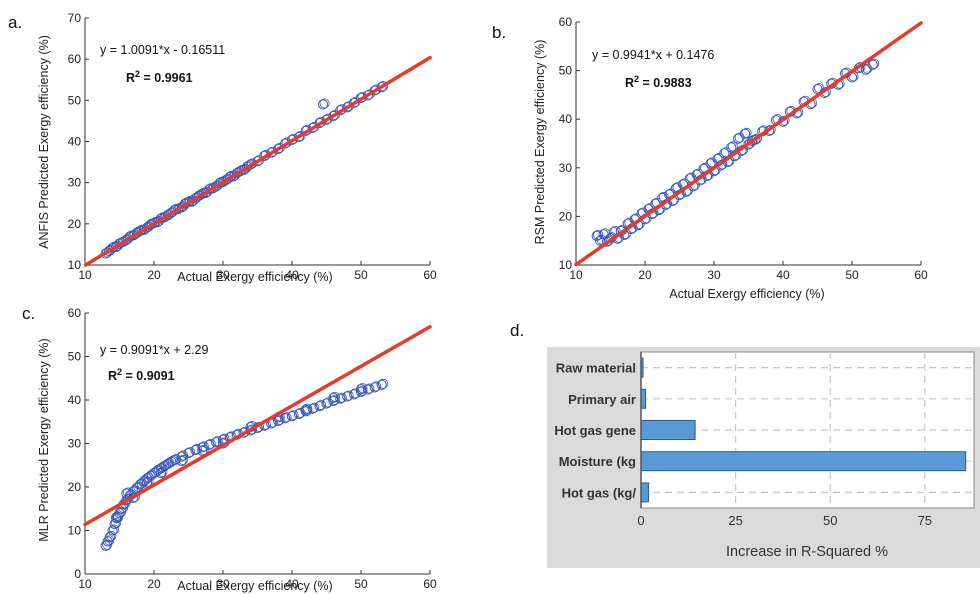  Describe the element at coordinates (28, 313) in the screenshot. I see `panel-c-label: c.` at that location.